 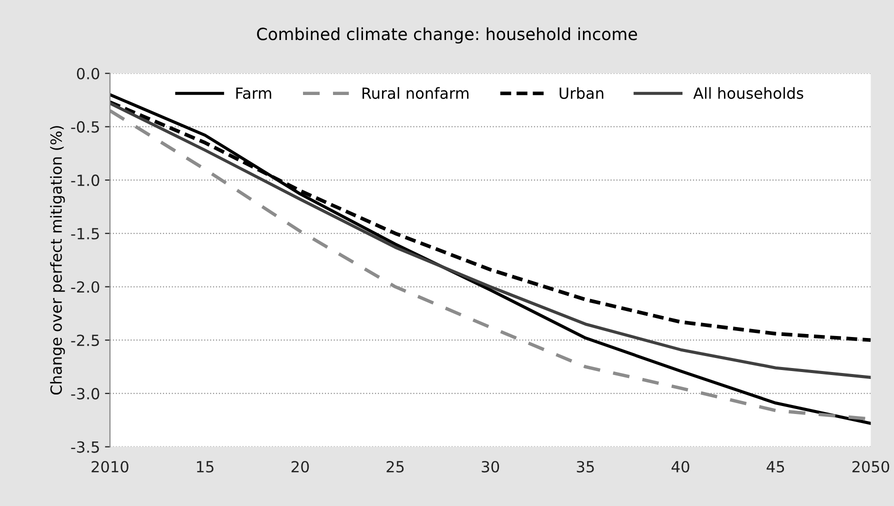 What do you see at coordinates (85, 234) in the screenshot?
I see `y-tick-label: -1.5` at bounding box center [85, 234].